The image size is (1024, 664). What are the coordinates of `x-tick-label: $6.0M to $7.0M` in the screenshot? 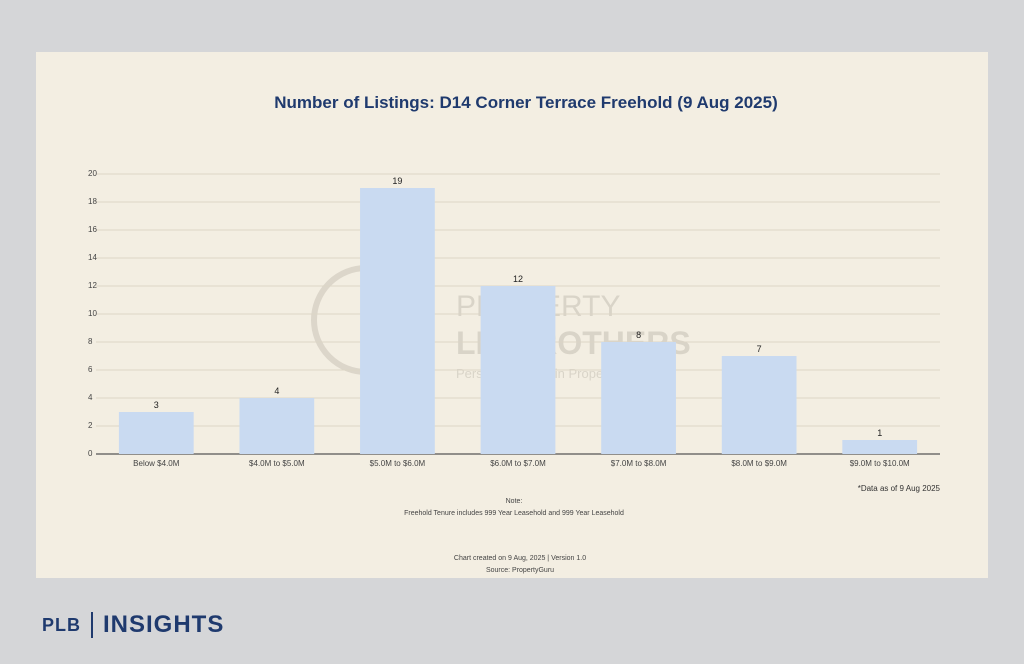 It's located at (518, 463).